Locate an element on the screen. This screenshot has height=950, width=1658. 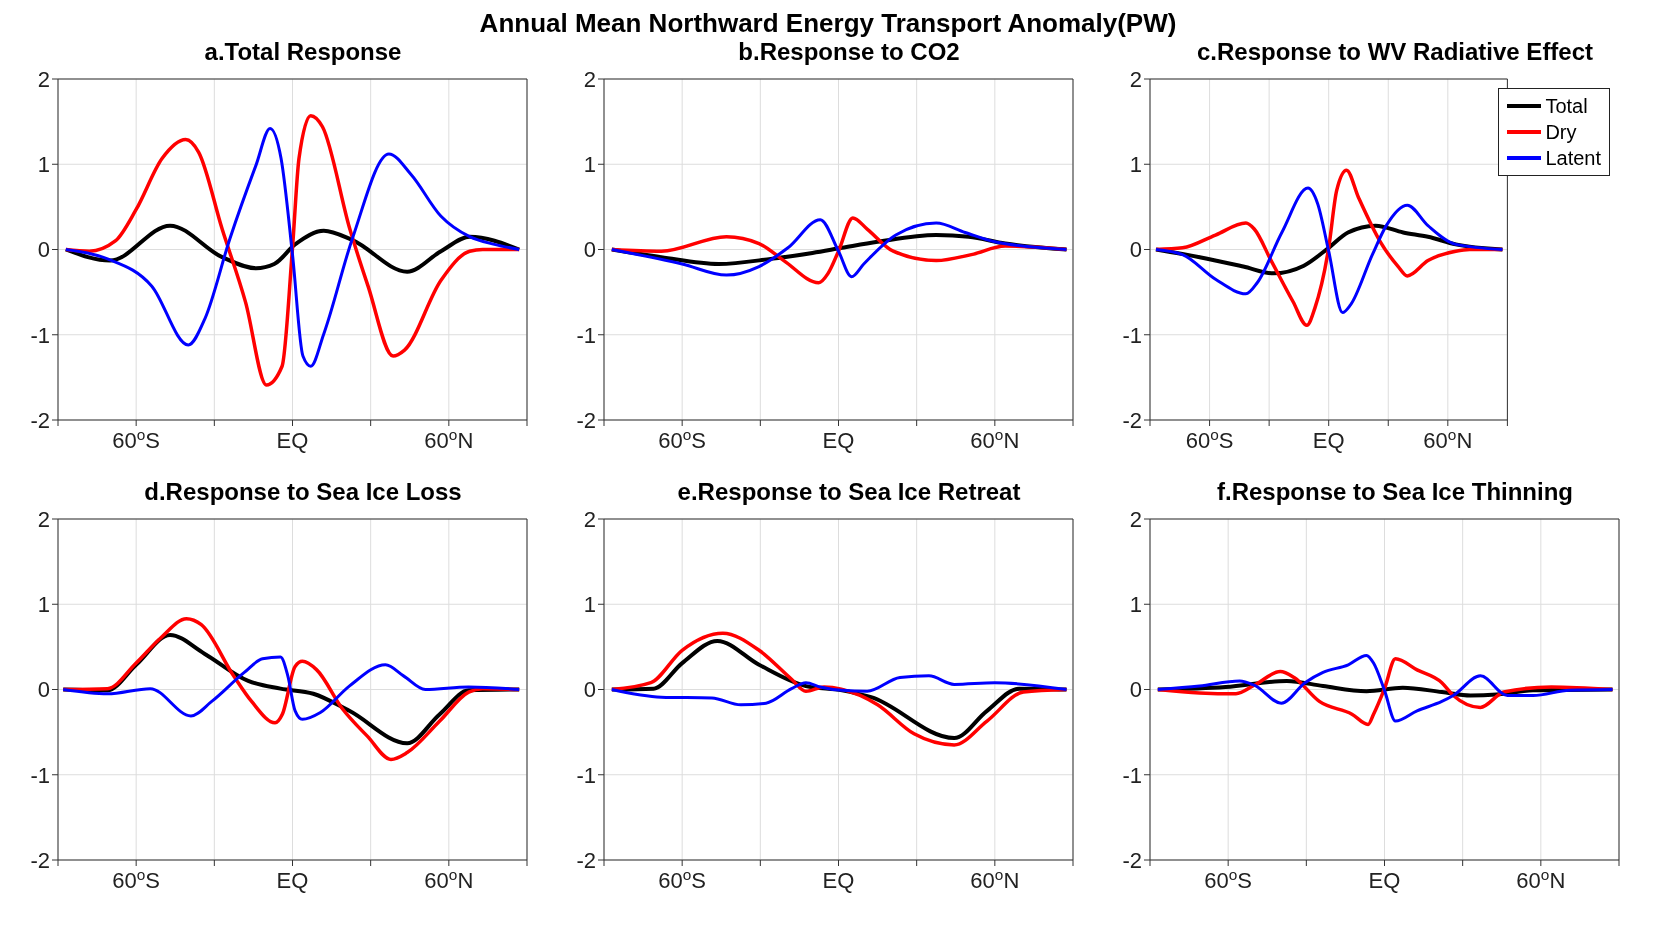
chart-title: c.Response to WV Radiative Effect is located at coordinates (1395, 51).